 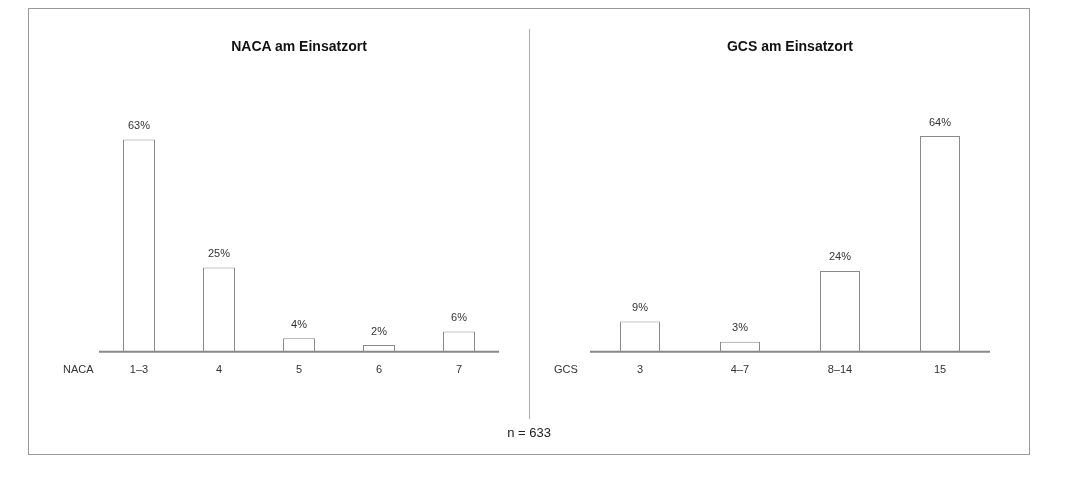 I want to click on x-tick-label: 4, so click(x=218, y=369).